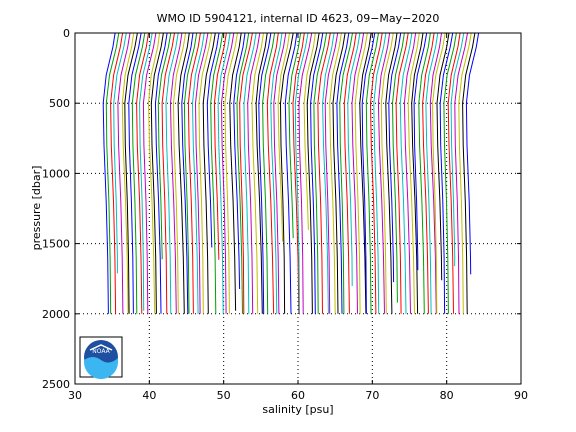 The width and height of the screenshot is (576, 432). What do you see at coordinates (101, 347) in the screenshot?
I see `logo-gull` at bounding box center [101, 347].